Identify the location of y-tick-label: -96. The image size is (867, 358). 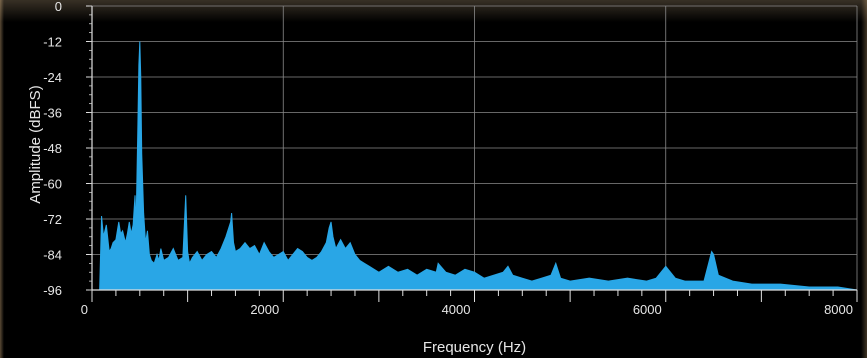
(52, 290).